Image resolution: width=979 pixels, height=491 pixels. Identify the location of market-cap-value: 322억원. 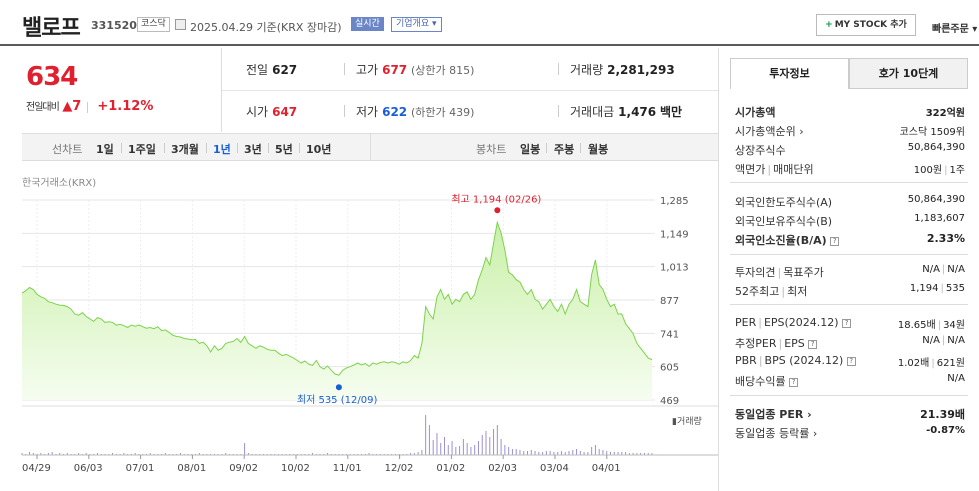
(945, 113).